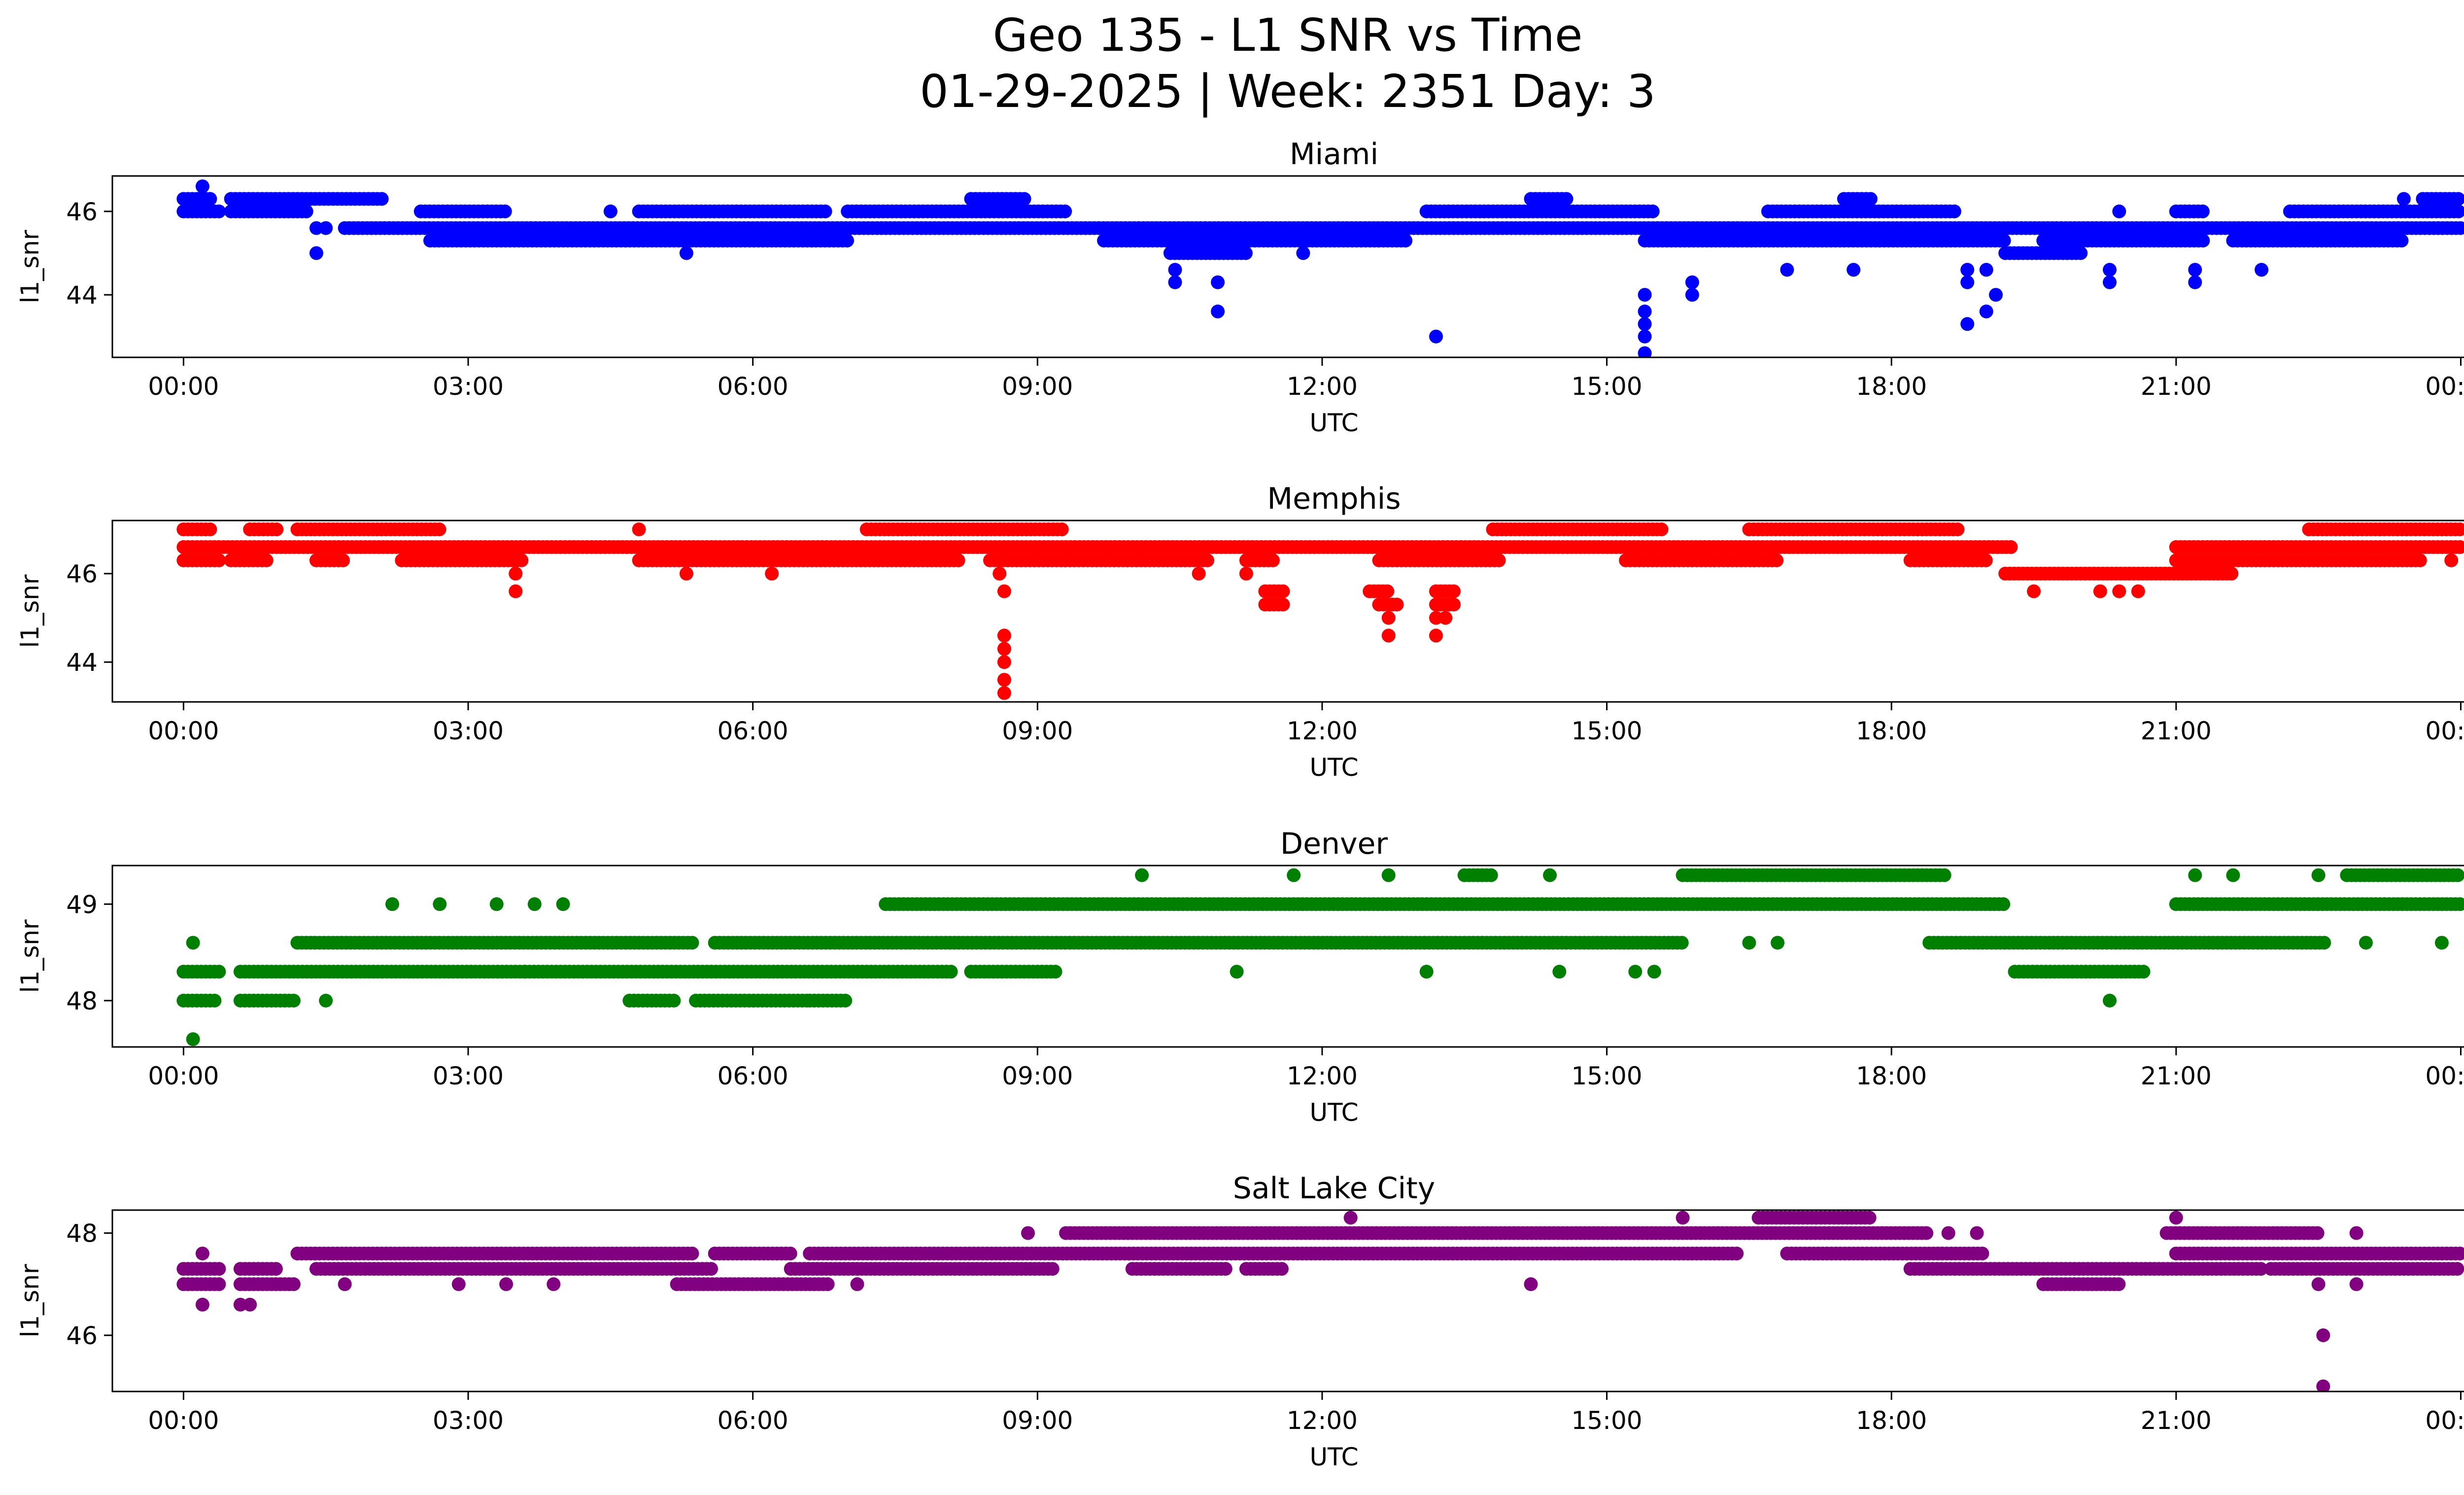  I want to click on subplot-title: Memphis, so click(1334, 499).